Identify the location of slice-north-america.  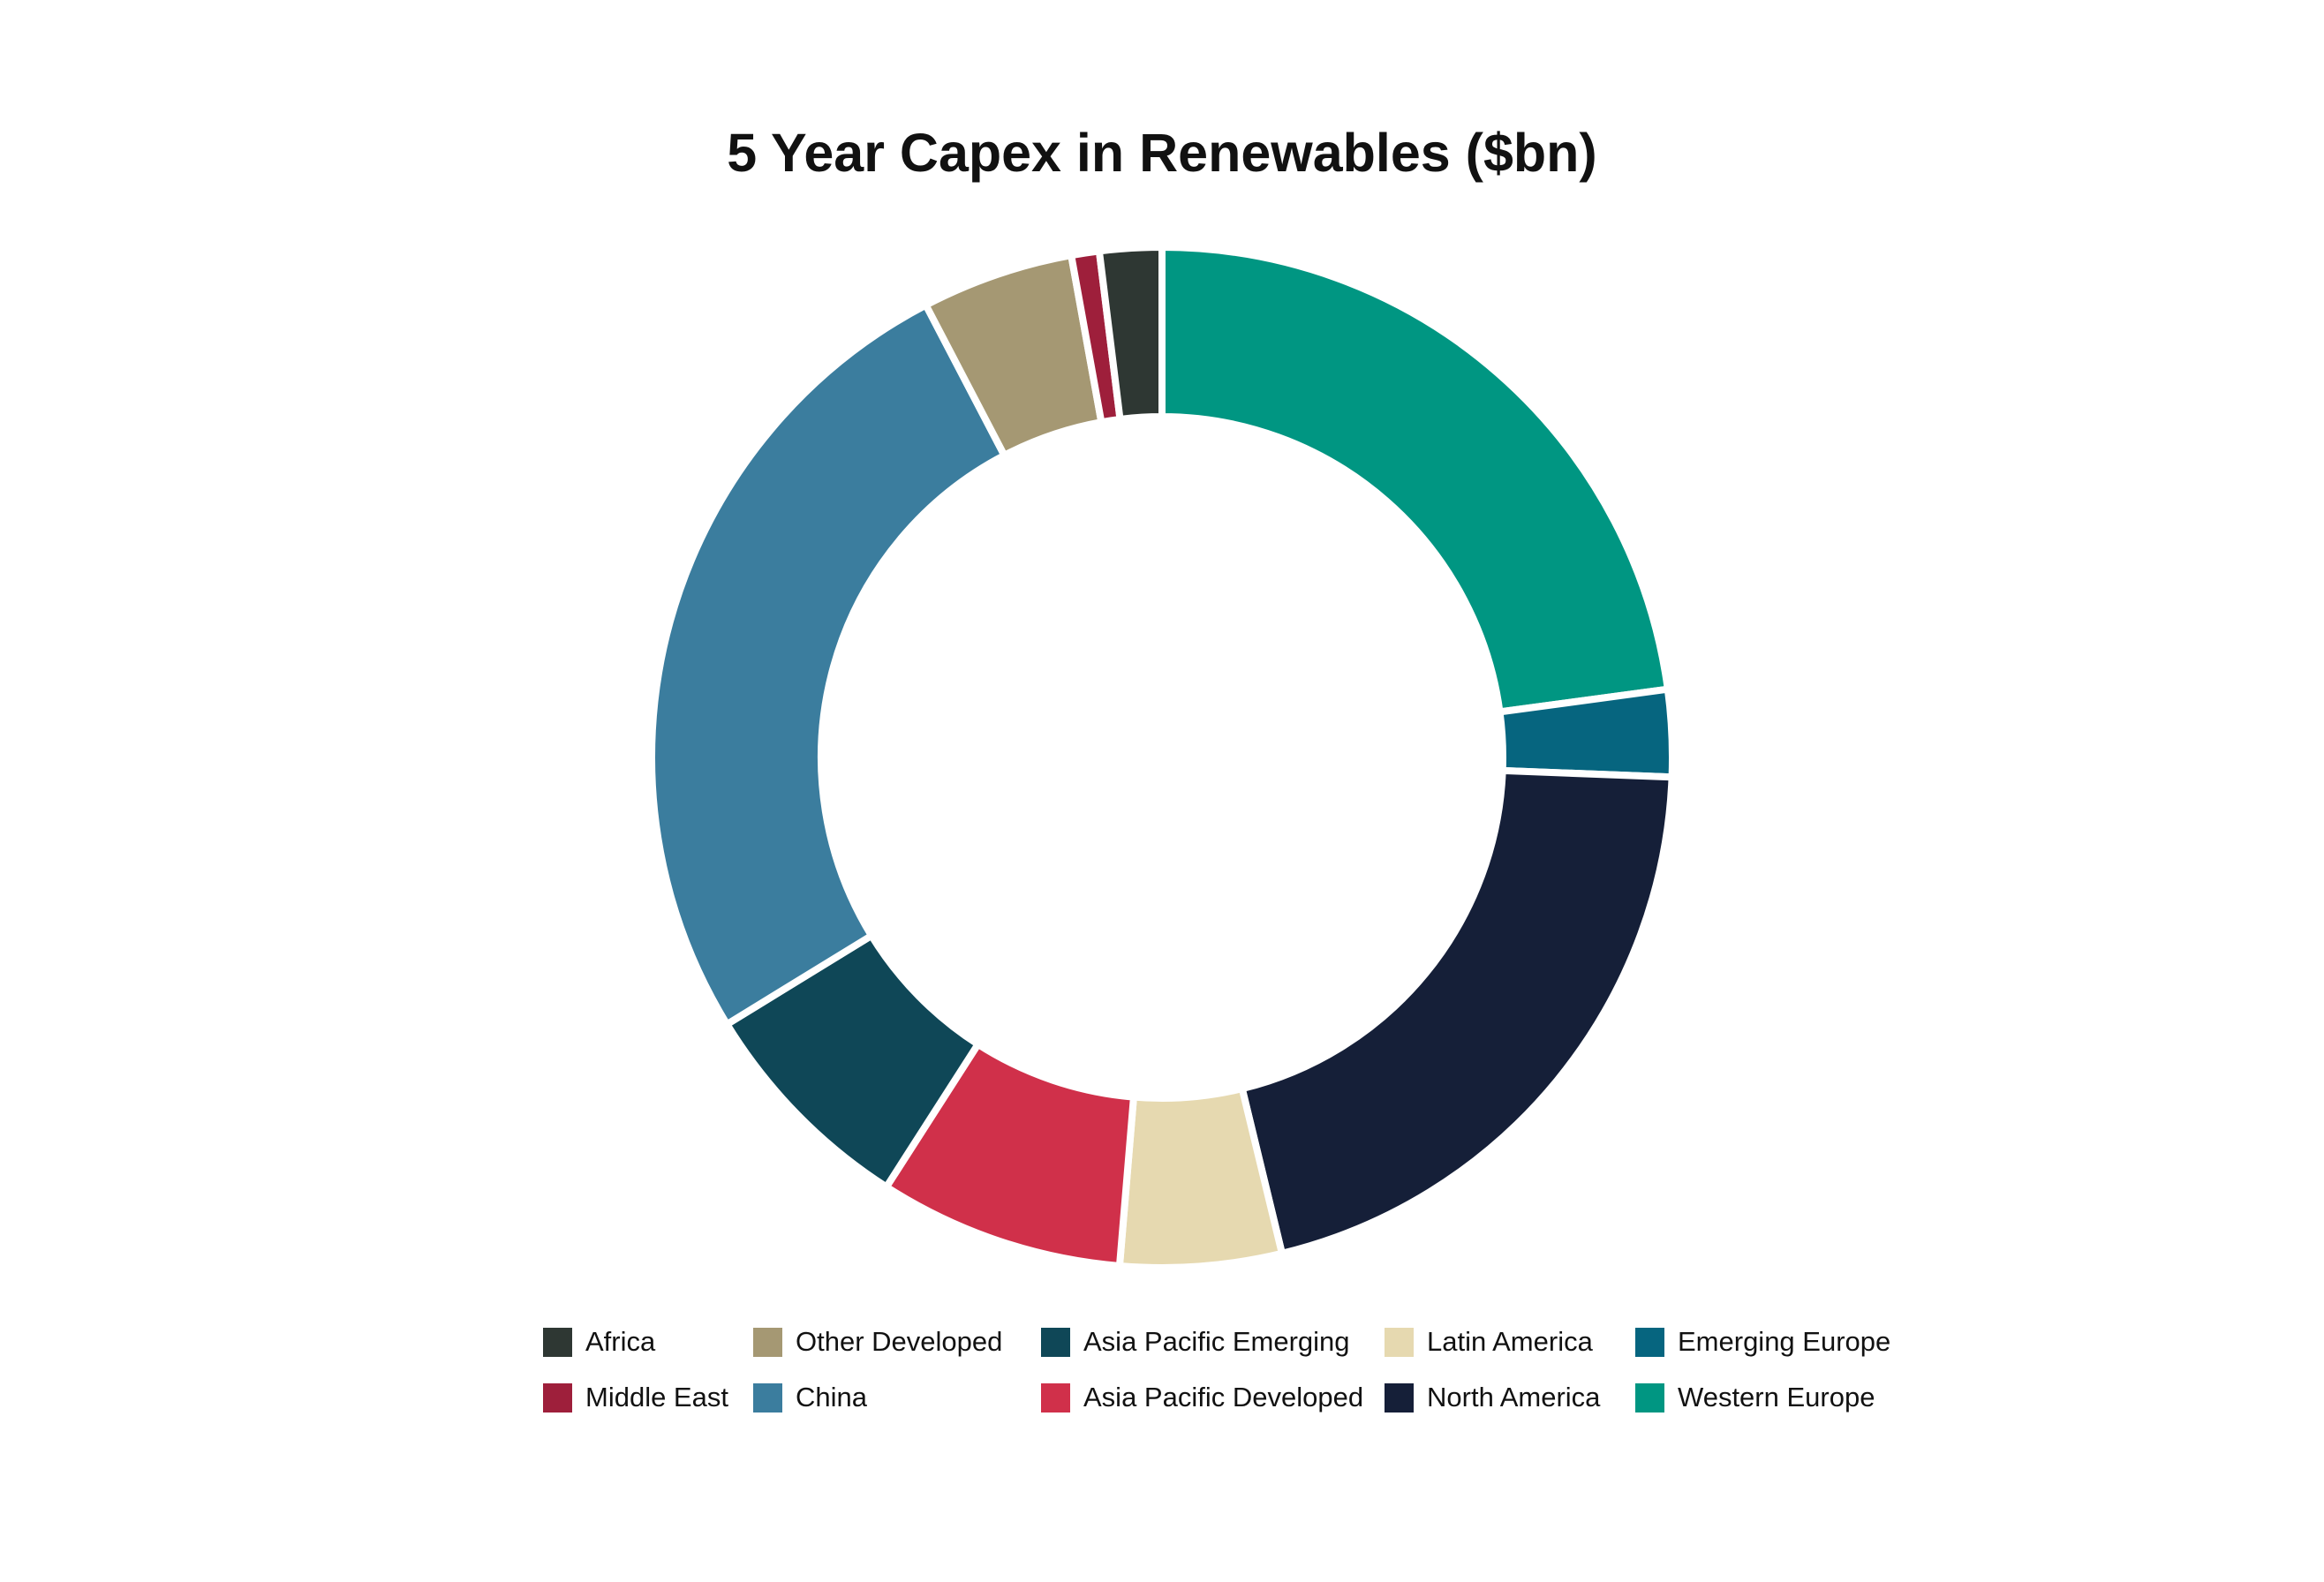
(1457, 1012).